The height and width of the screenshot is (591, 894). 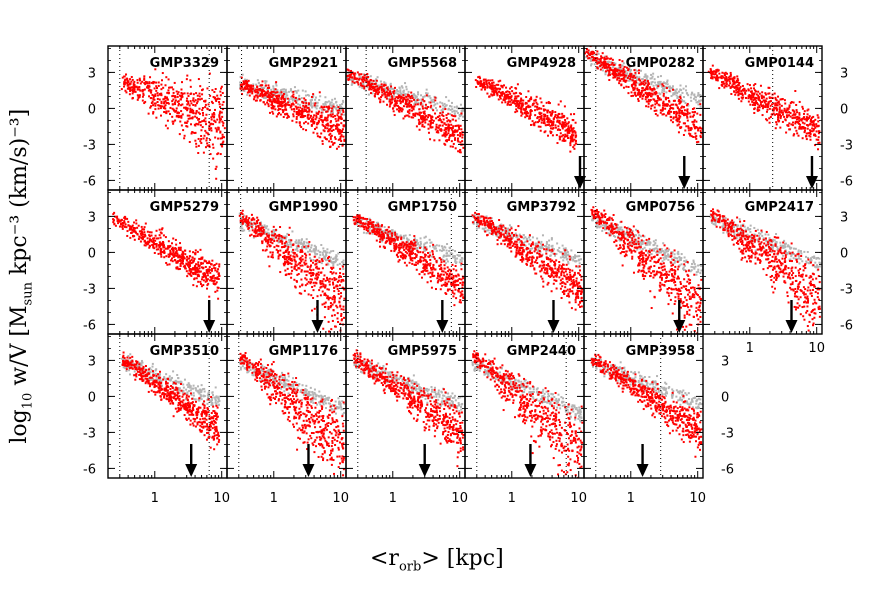 I want to click on panel-label: GMP5568, so click(x=422, y=63).